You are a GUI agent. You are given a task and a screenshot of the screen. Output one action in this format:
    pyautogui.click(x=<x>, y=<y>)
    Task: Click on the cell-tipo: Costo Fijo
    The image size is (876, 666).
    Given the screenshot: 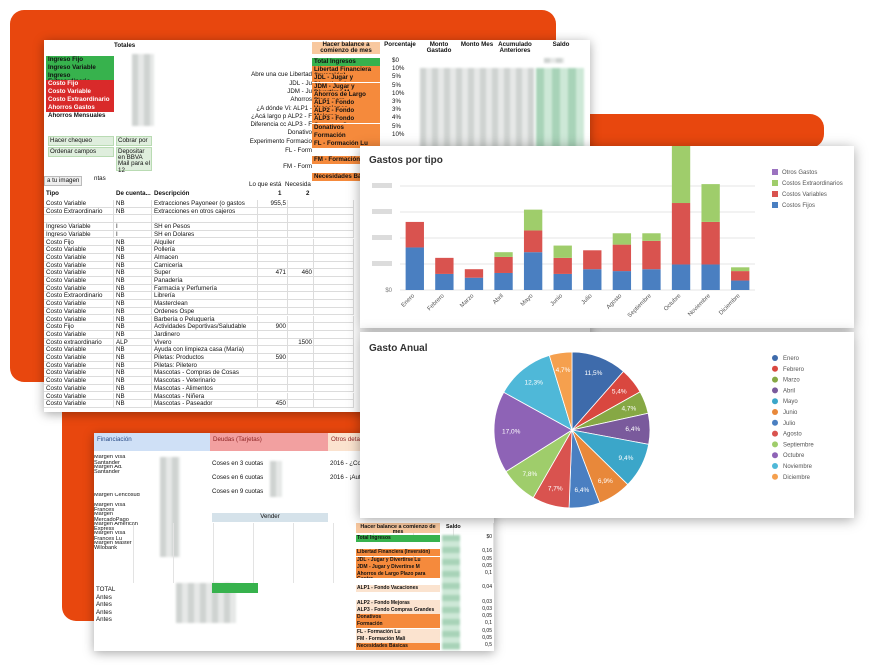 What is the action you would take?
    pyautogui.click(x=79, y=242)
    